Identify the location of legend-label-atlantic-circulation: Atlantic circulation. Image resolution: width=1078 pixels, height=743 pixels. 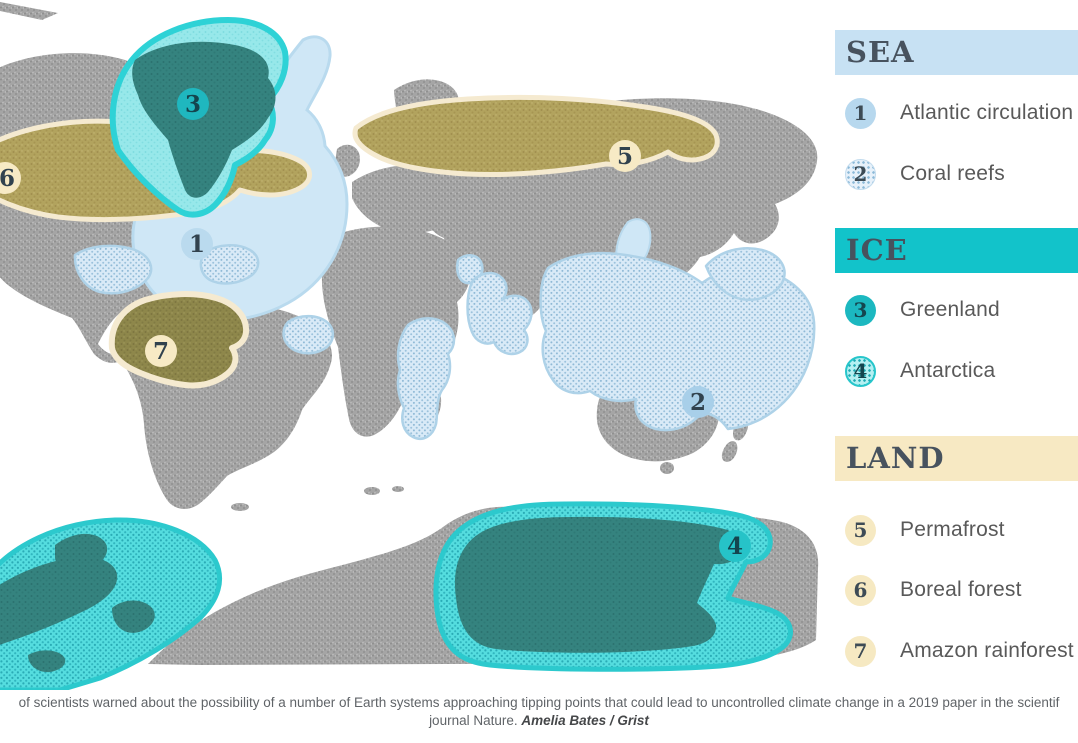
(987, 112).